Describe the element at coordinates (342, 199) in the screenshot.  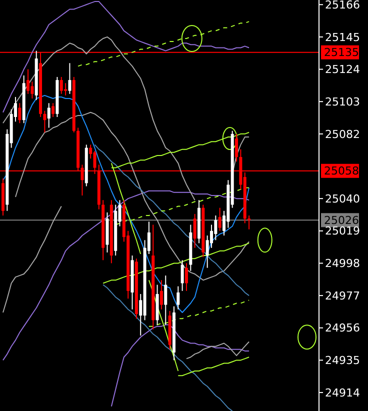
I see `y-tick-label: 25040` at that location.